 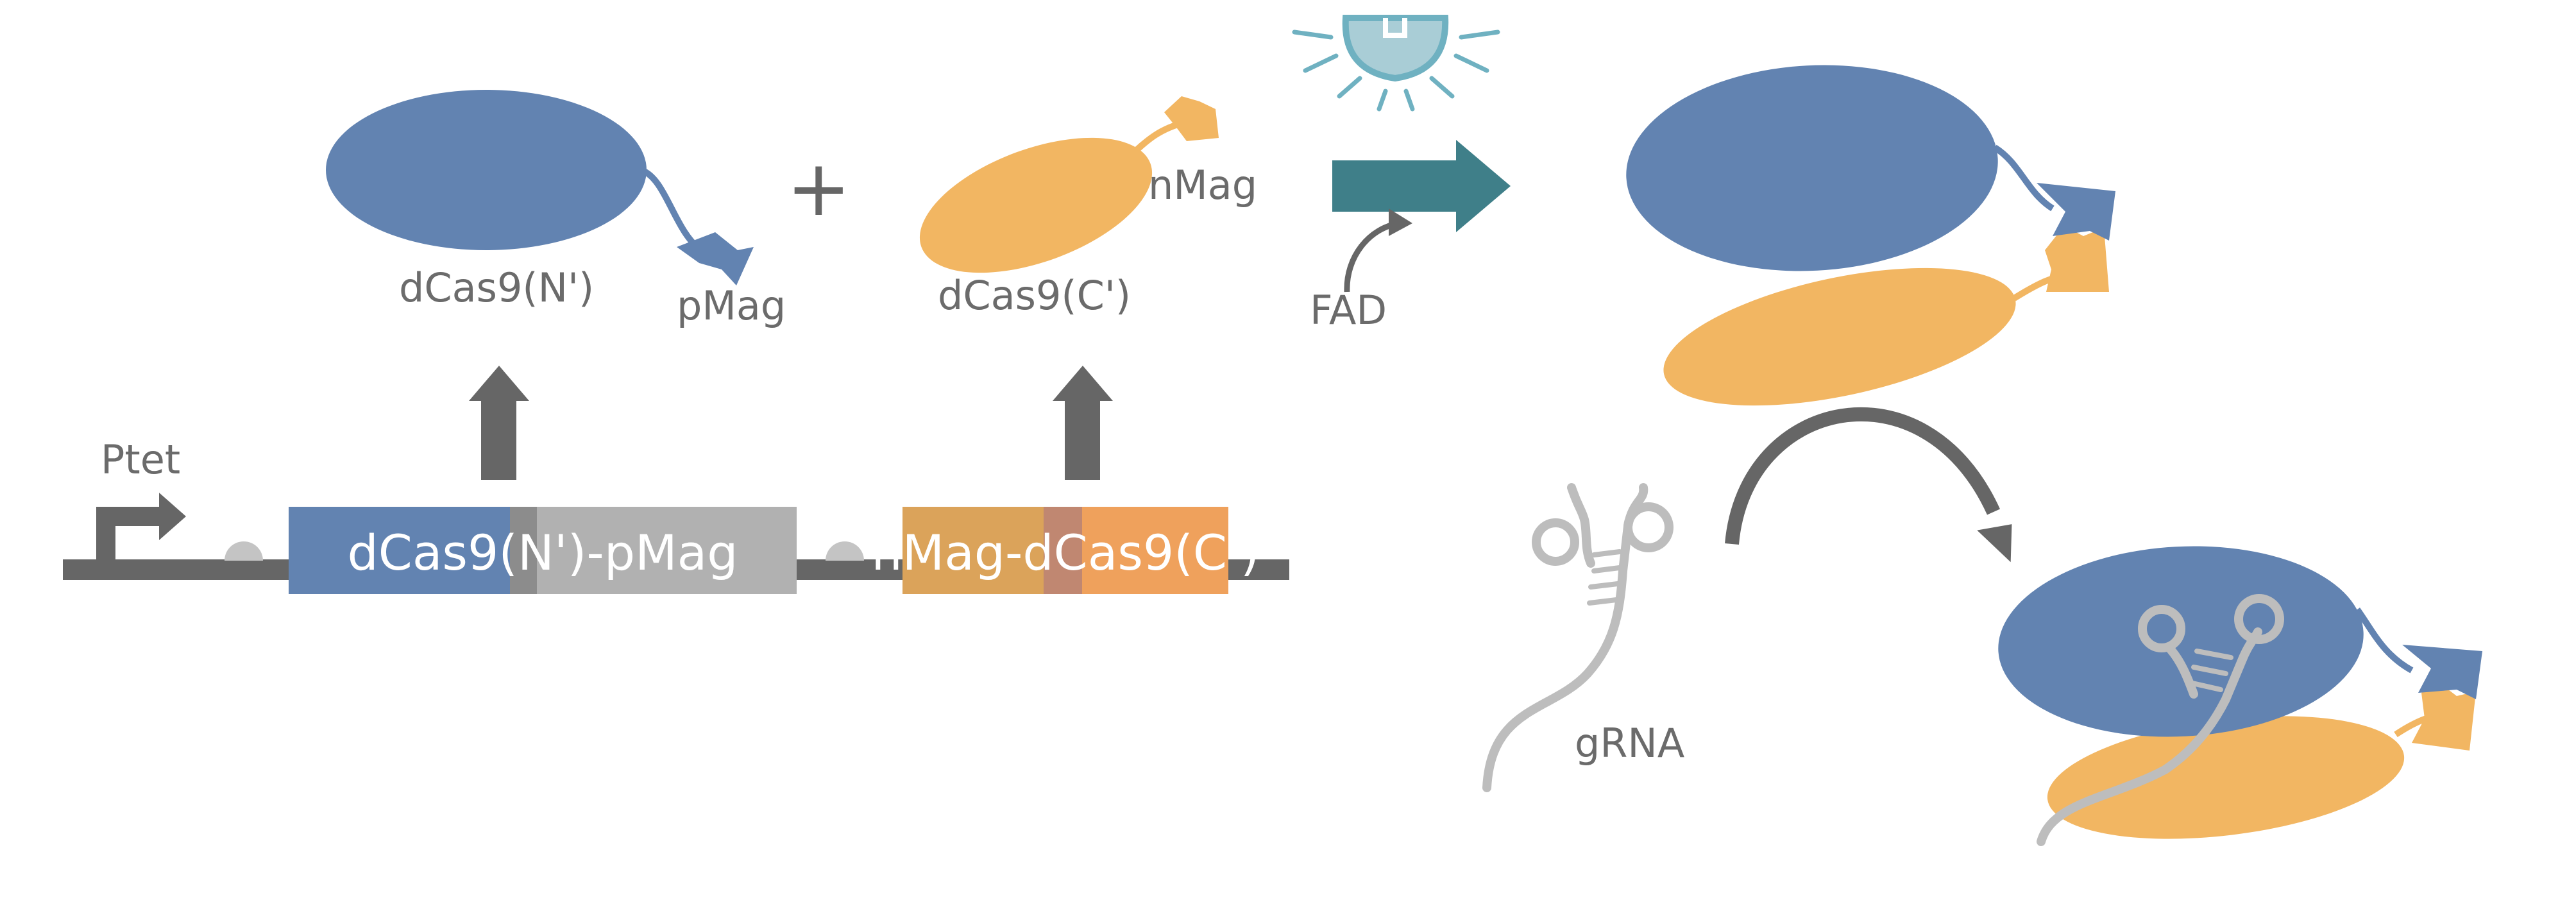 I want to click on nmag-tag-bound, so click(x=2077, y=259).